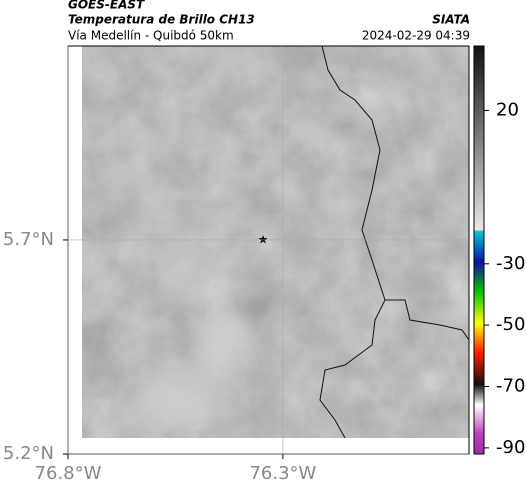 The height and width of the screenshot is (491, 526). I want to click on subtitle: Temperatura de Brillo CH13, so click(161, 20).